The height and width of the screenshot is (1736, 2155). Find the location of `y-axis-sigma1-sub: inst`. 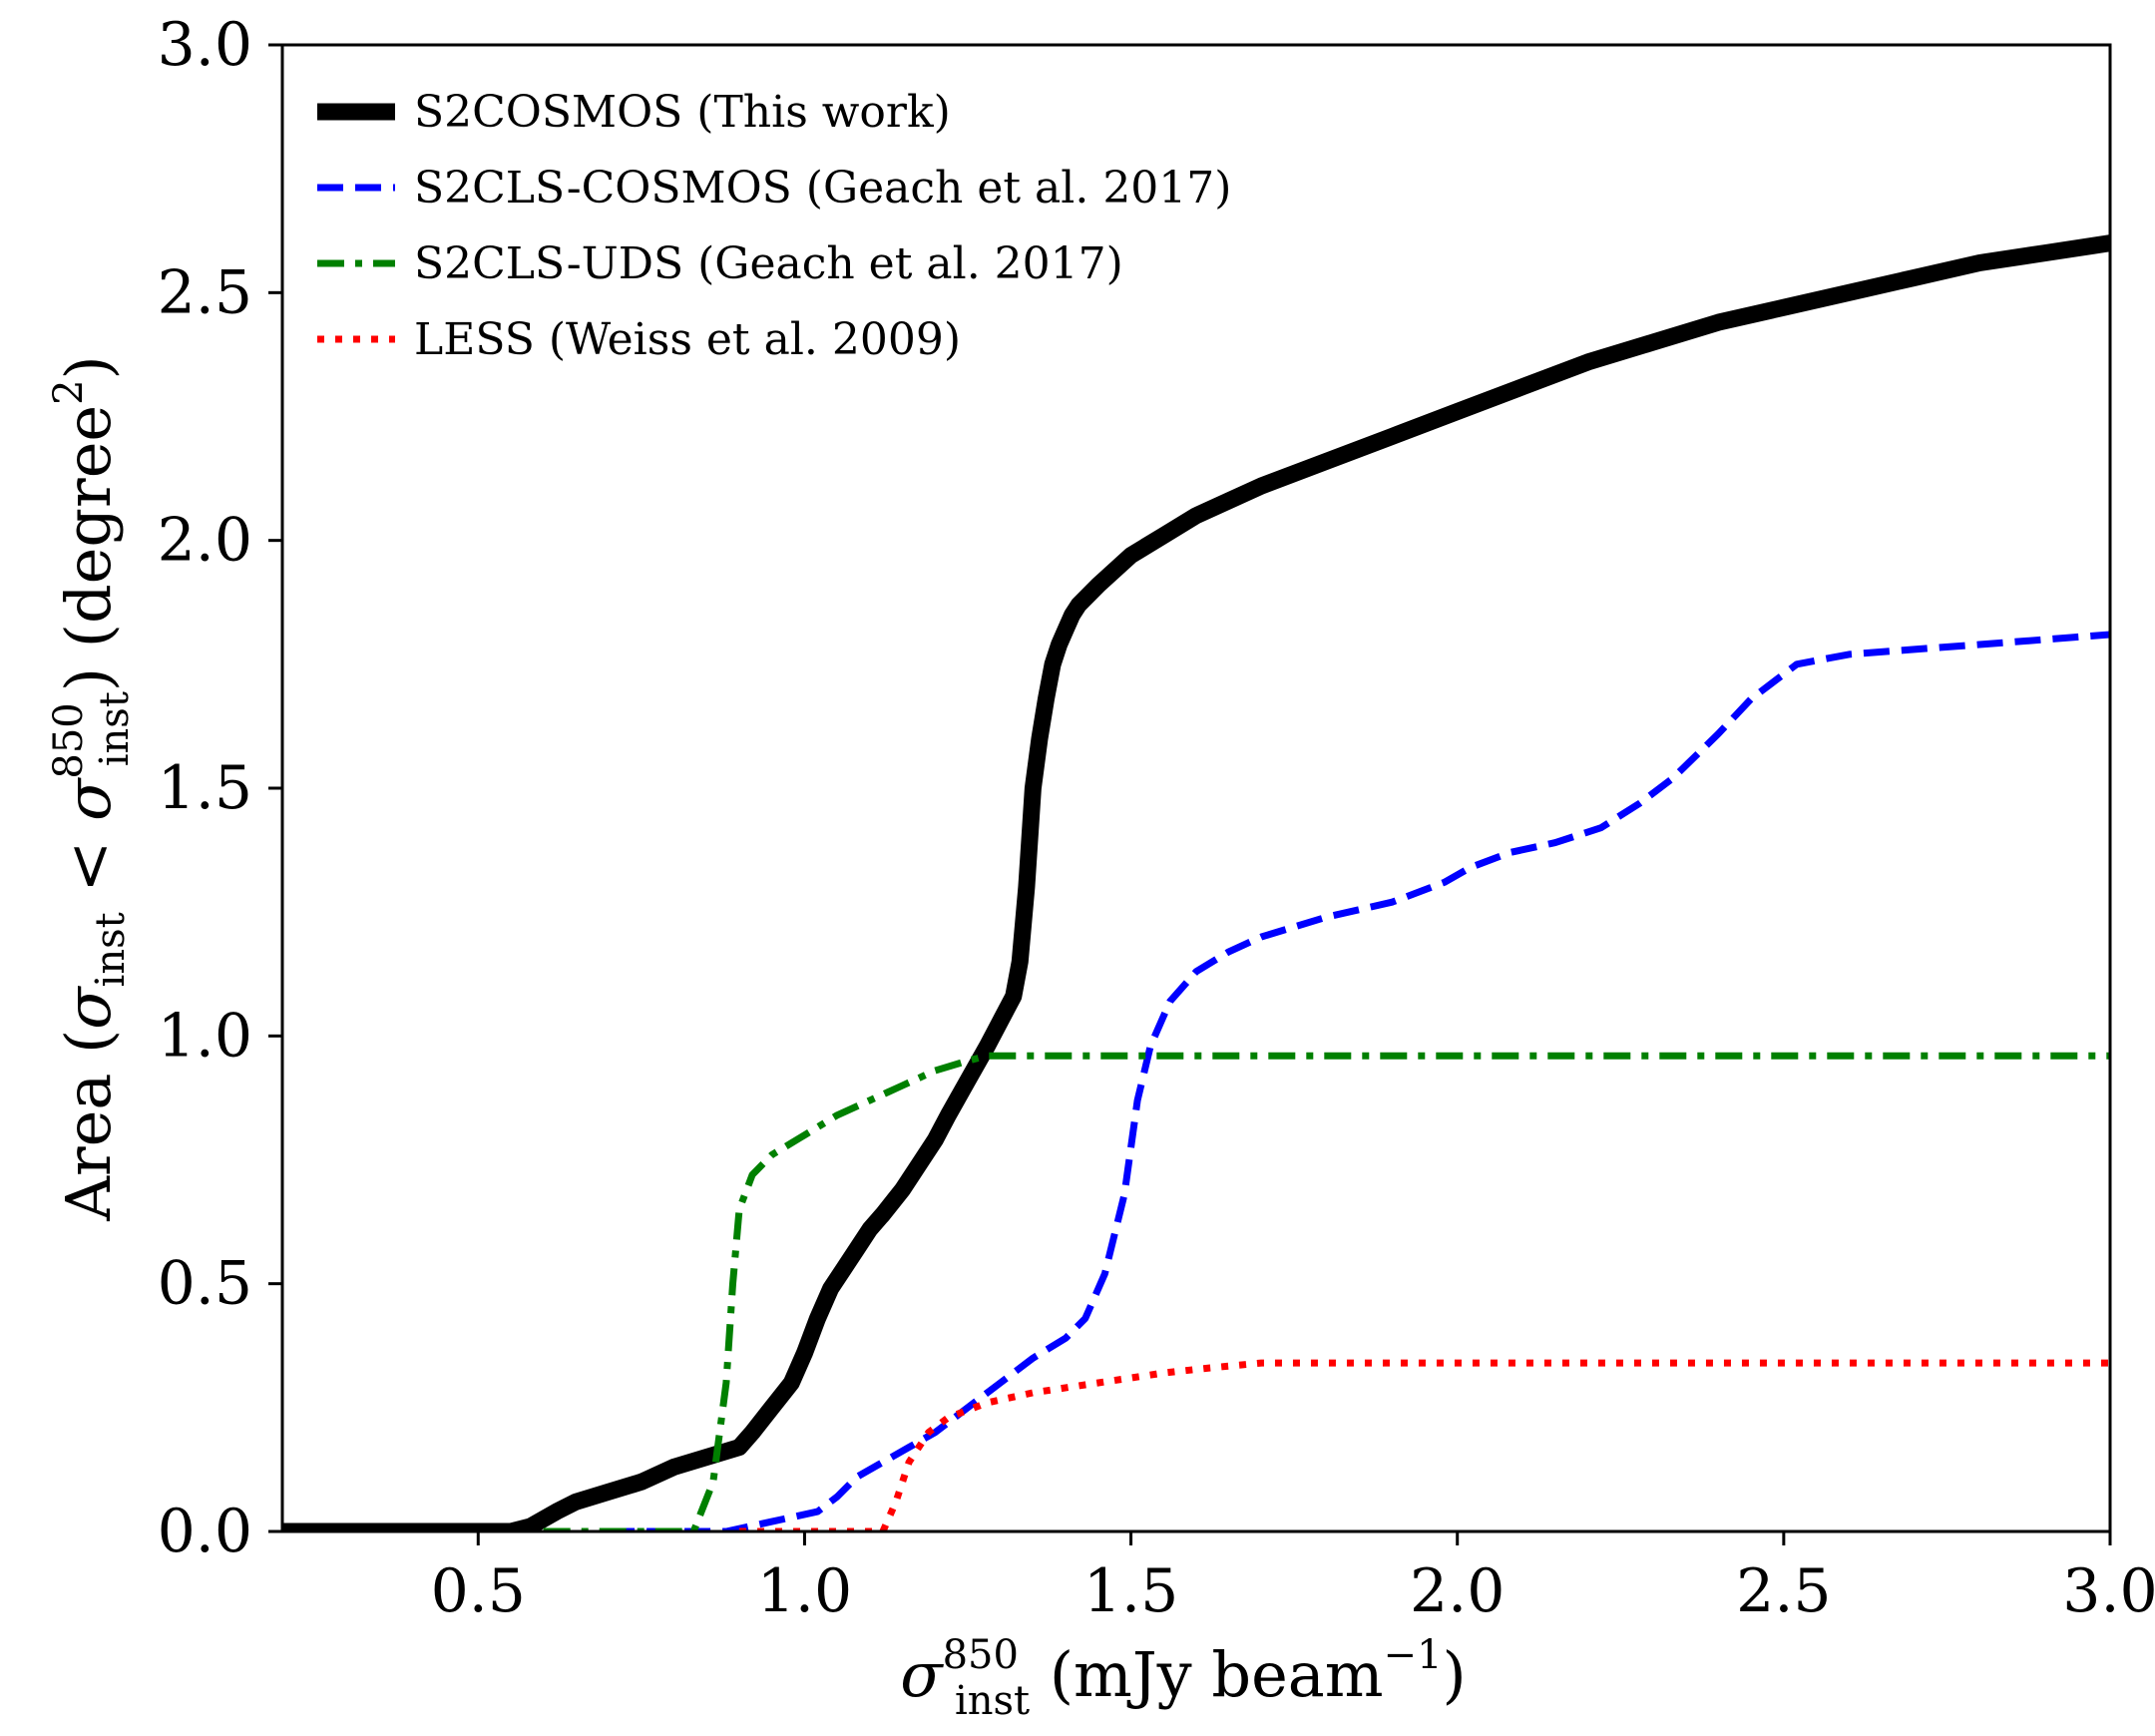

y-axis-sigma1-sub: inst is located at coordinates (111, 949).